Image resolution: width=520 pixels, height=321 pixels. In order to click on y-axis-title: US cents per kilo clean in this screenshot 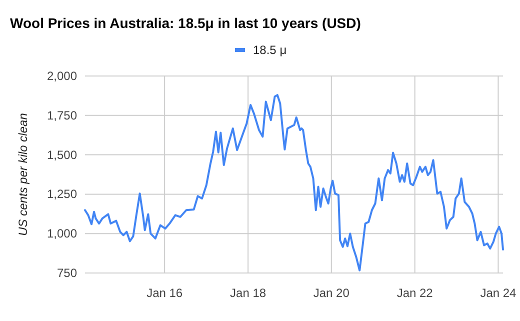, I will do `click(23, 174)`.